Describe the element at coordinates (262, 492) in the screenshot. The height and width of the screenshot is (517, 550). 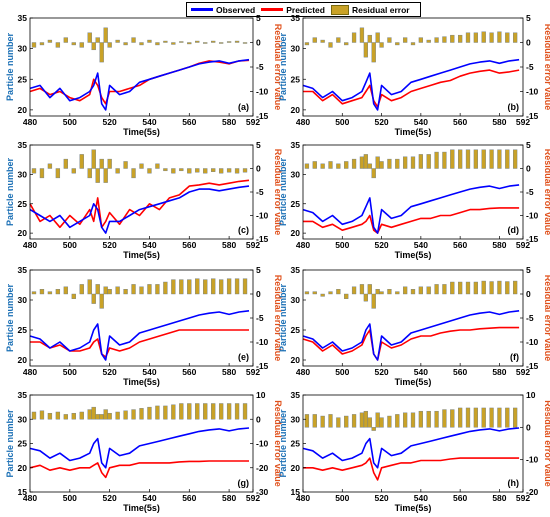
I see `y-right-tick-label: -30` at that location.